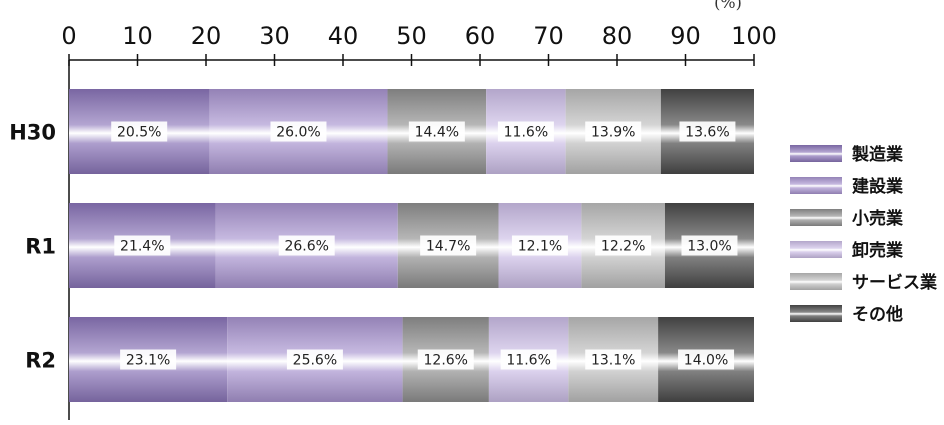 The width and height of the screenshot is (944, 425). What do you see at coordinates (68, 36) in the screenshot?
I see `x-tick-label: 0` at bounding box center [68, 36].